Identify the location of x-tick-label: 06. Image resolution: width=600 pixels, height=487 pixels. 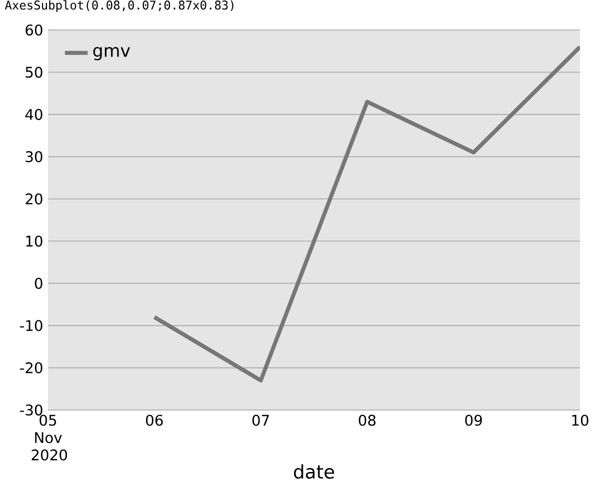
(154, 420).